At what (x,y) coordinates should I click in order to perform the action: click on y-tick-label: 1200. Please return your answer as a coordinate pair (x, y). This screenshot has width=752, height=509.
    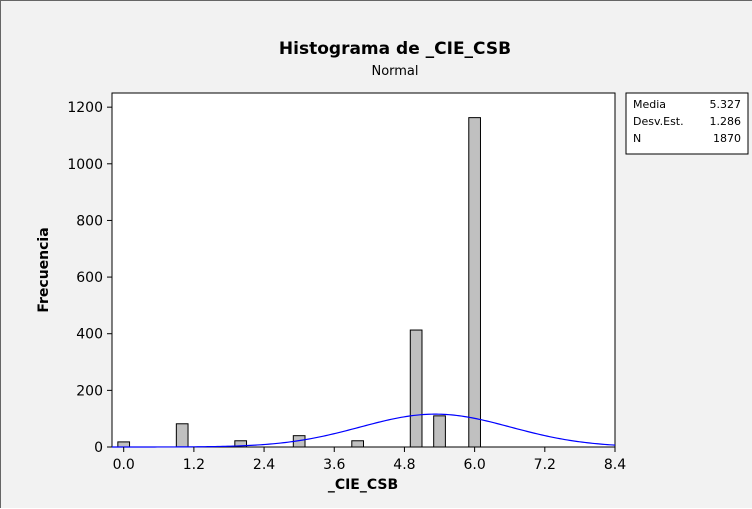
    Looking at the image, I should click on (85, 108).